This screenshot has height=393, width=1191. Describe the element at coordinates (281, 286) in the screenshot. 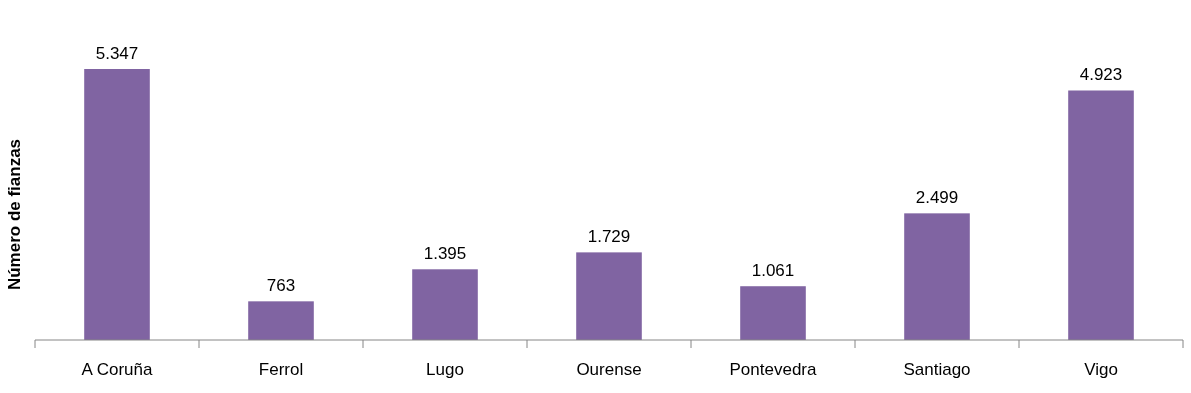

I see `data-label: 763` at that location.